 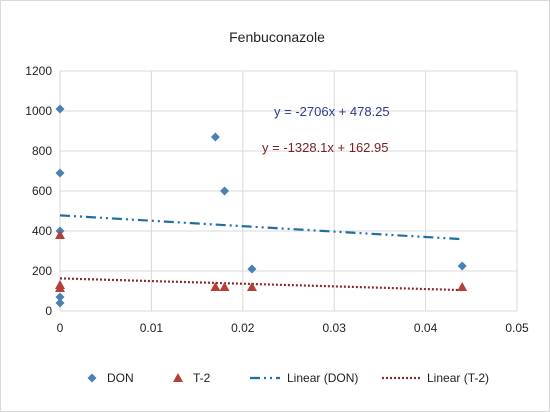 What do you see at coordinates (42, 191) in the screenshot?
I see `y-tick-label: 600` at bounding box center [42, 191].